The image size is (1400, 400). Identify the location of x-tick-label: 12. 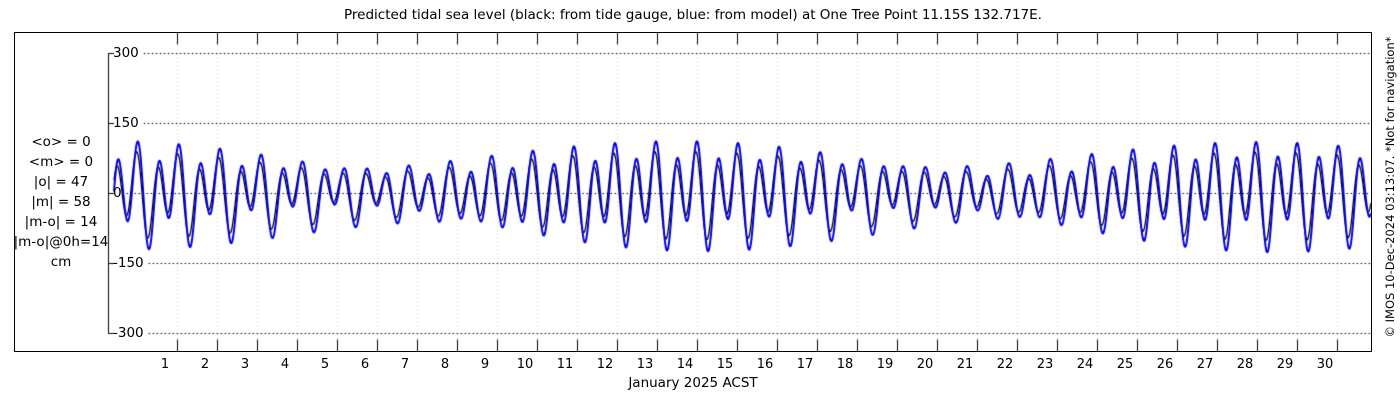
(605, 364).